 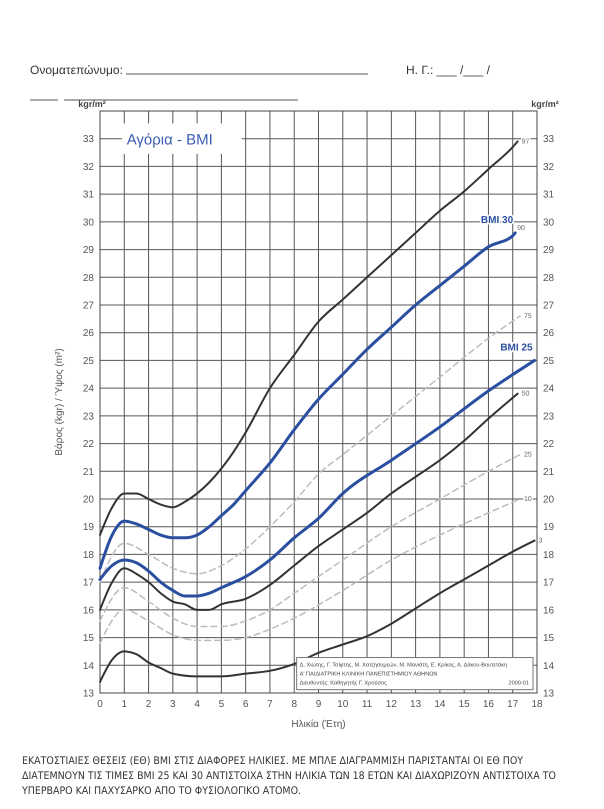 What do you see at coordinates (549, 444) in the screenshot?
I see `y2-tick-label: 22` at bounding box center [549, 444].